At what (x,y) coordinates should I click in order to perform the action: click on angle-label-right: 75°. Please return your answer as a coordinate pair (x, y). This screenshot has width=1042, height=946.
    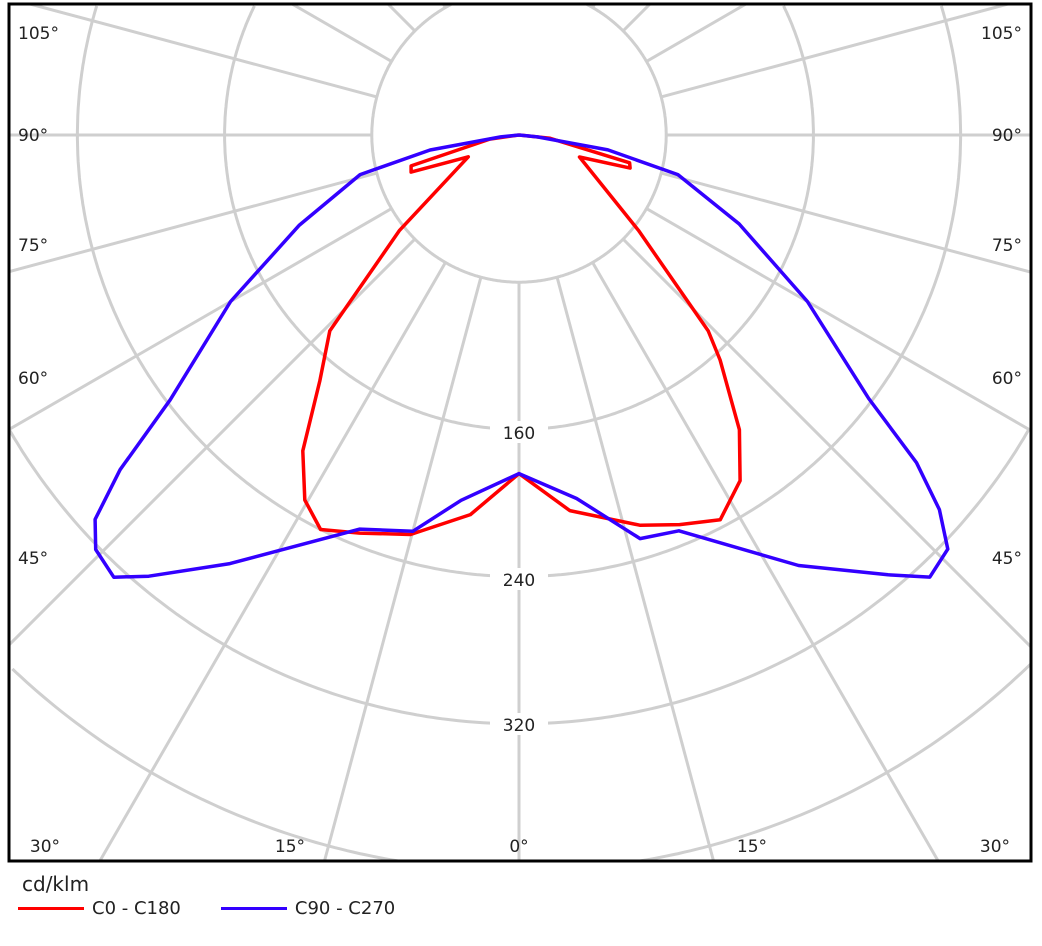
    Looking at the image, I should click on (1007, 246).